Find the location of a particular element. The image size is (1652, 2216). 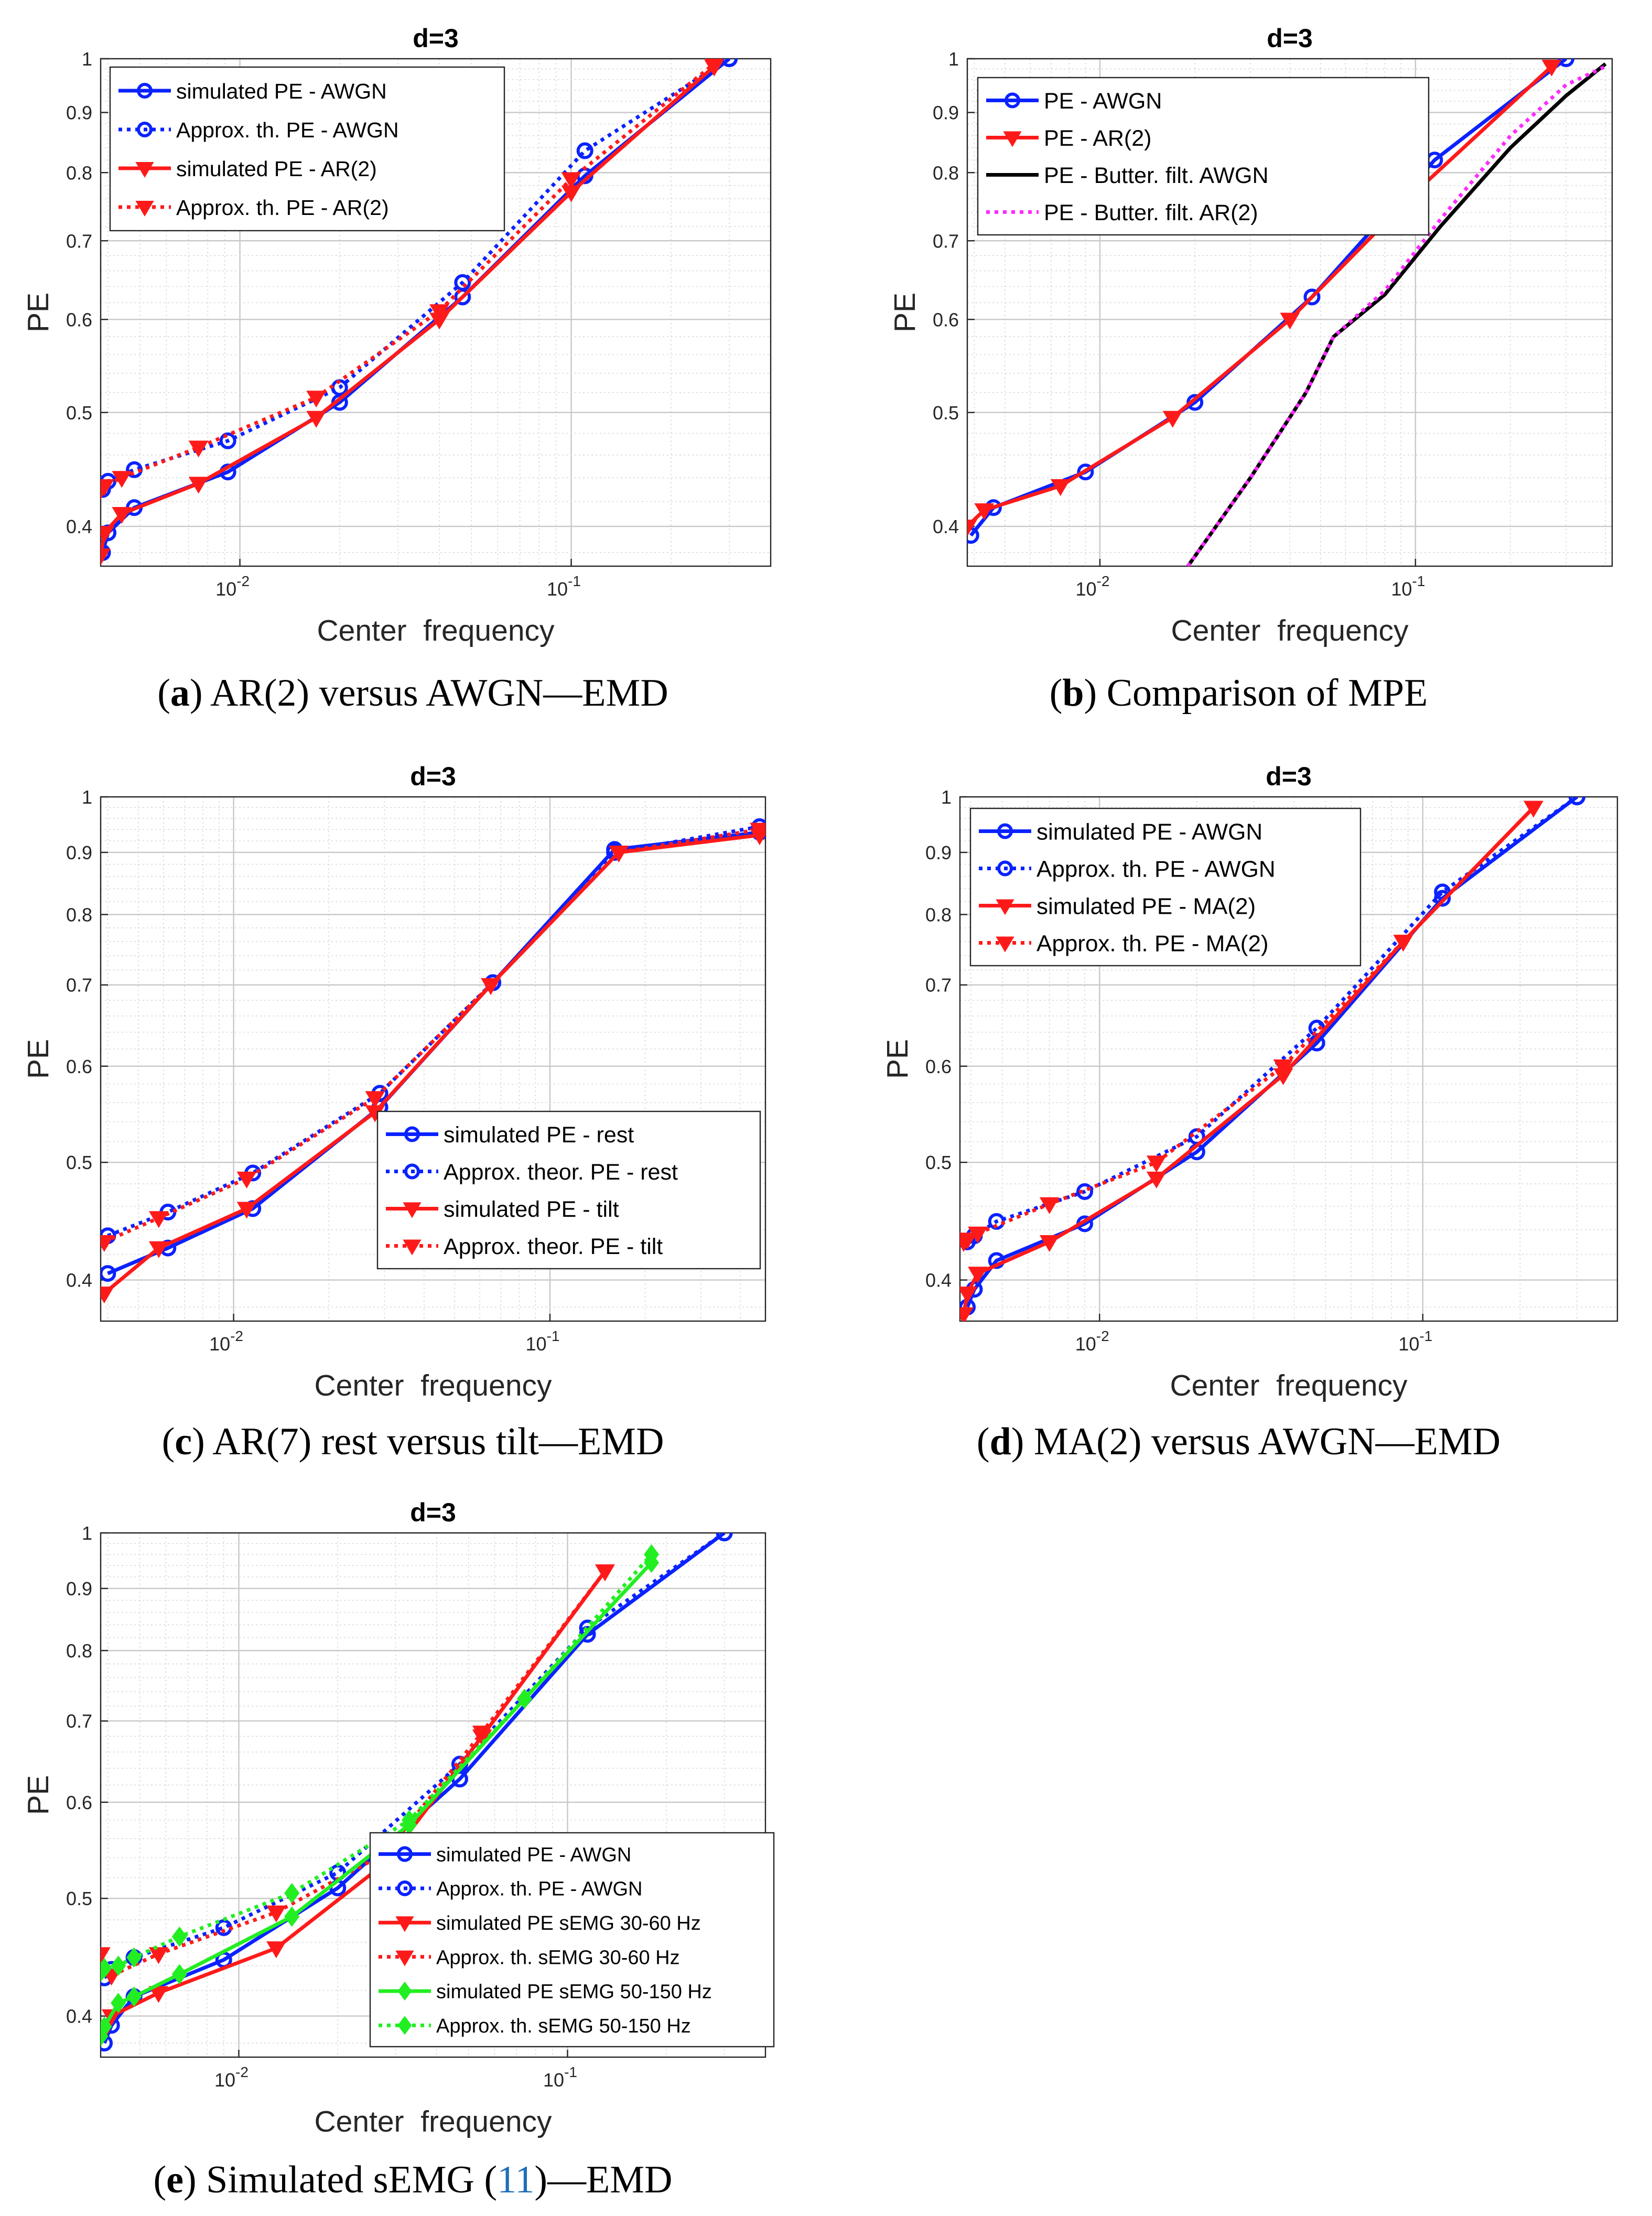

legend-label: simulated PE - AR(2) is located at coordinates (277, 169).